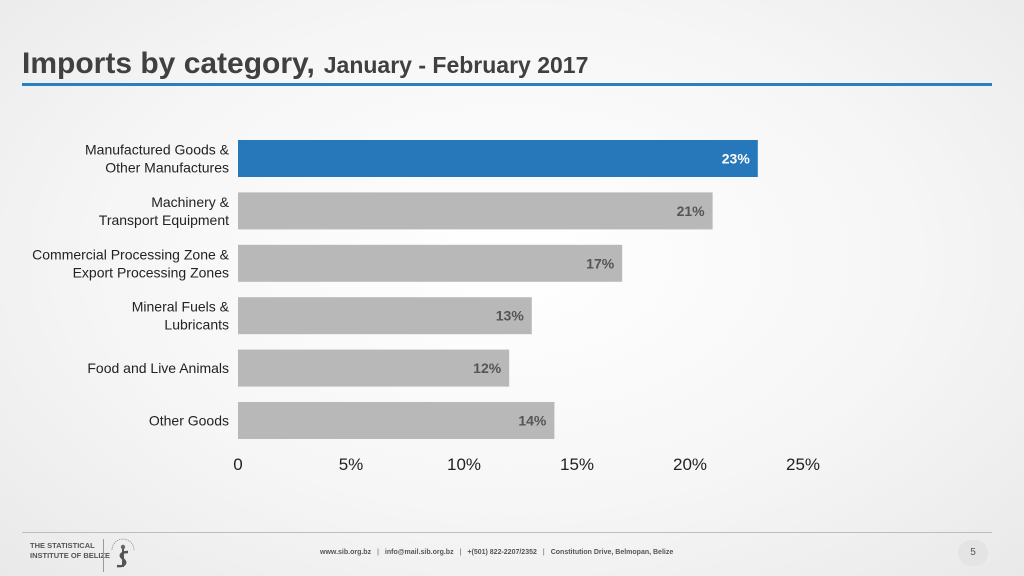  What do you see at coordinates (168, 63) in the screenshot?
I see `title-main: Imports by category,` at bounding box center [168, 63].